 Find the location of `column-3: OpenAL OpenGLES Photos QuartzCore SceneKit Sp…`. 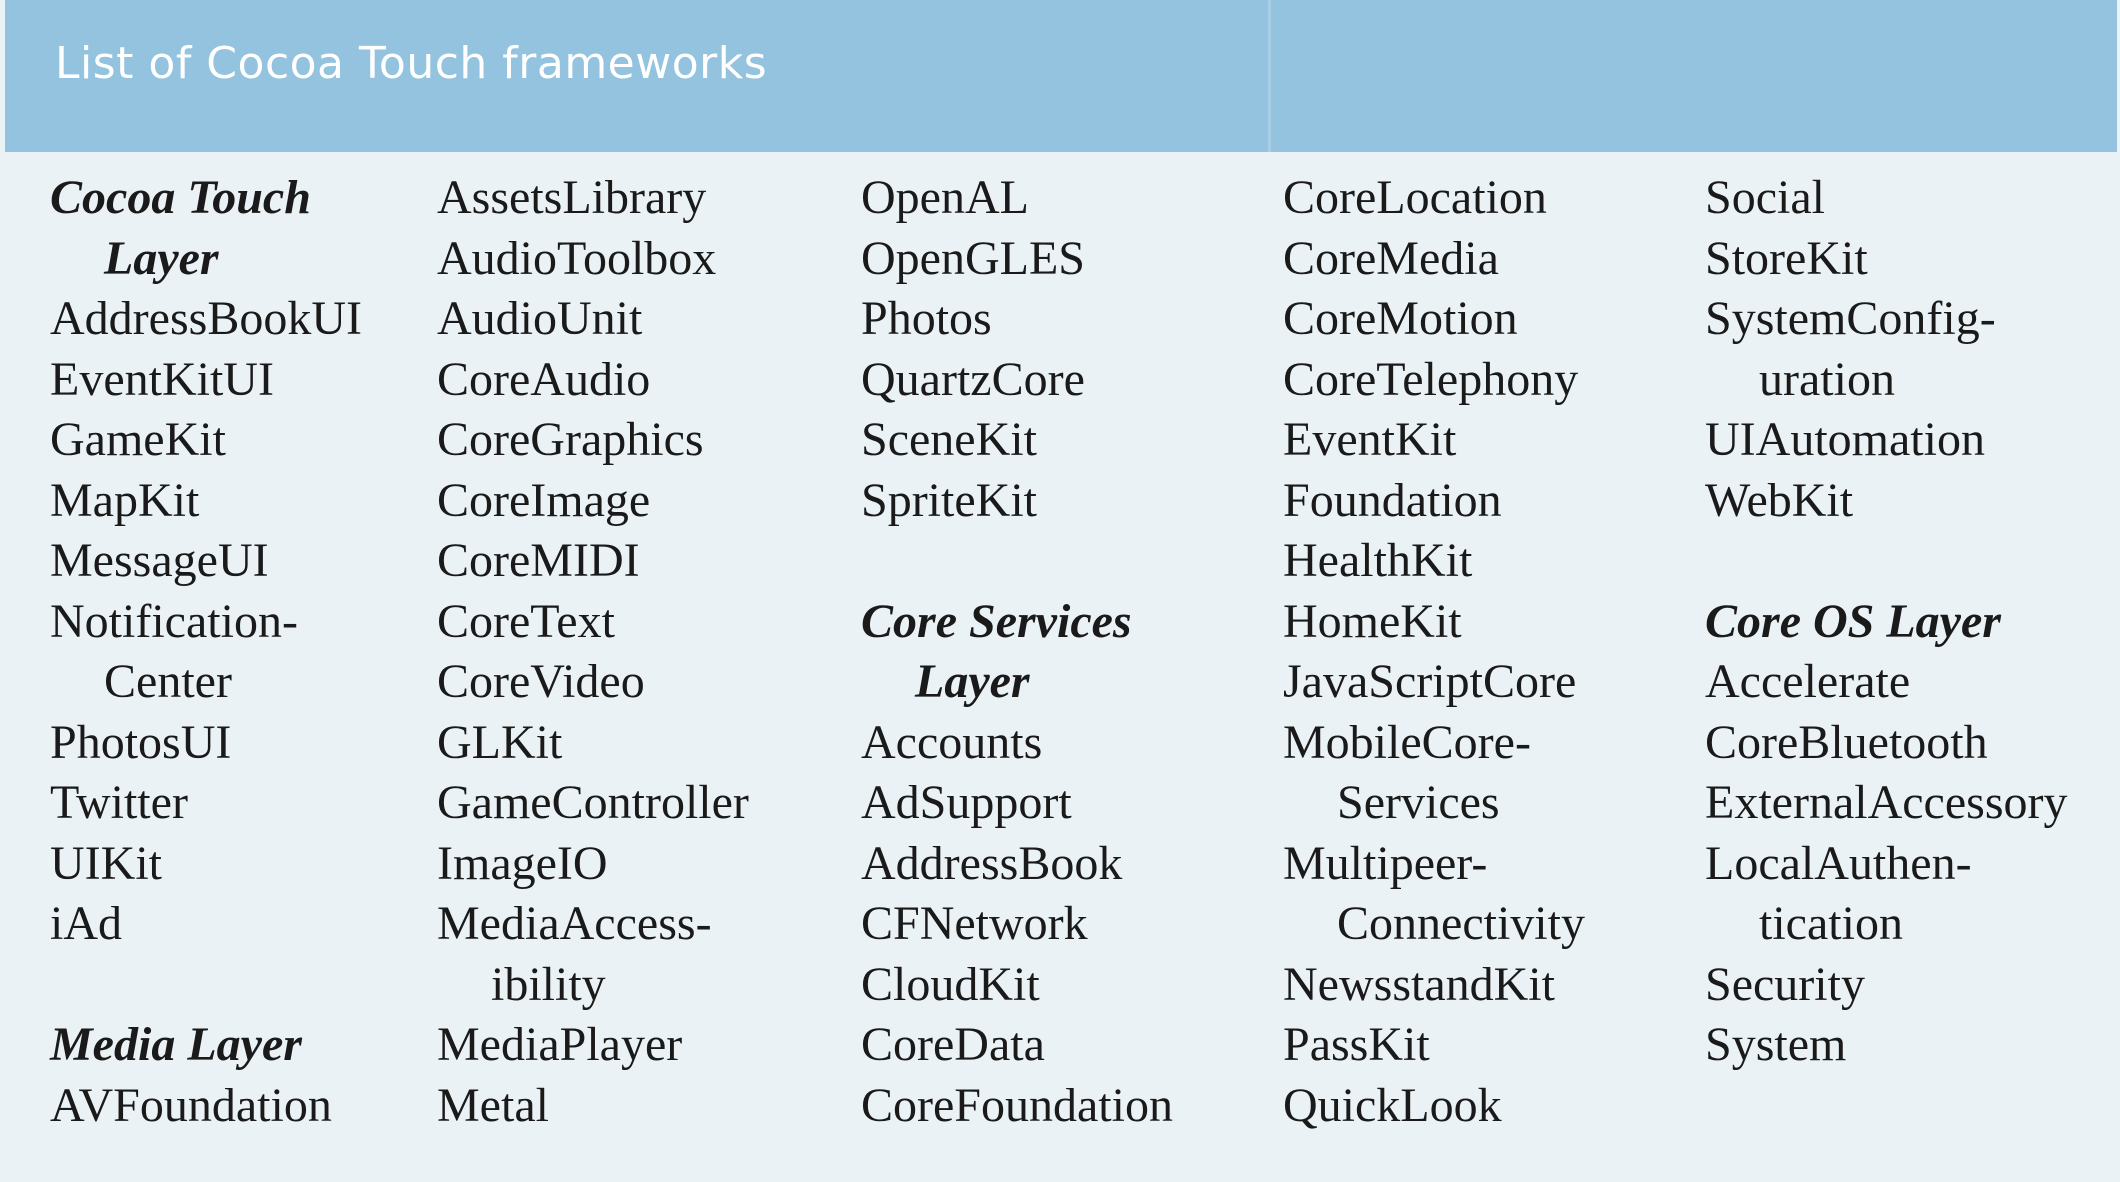

column-3: OpenAL OpenGLES Photos QuartzCore SceneKit Sp… is located at coordinates (1017, 652).